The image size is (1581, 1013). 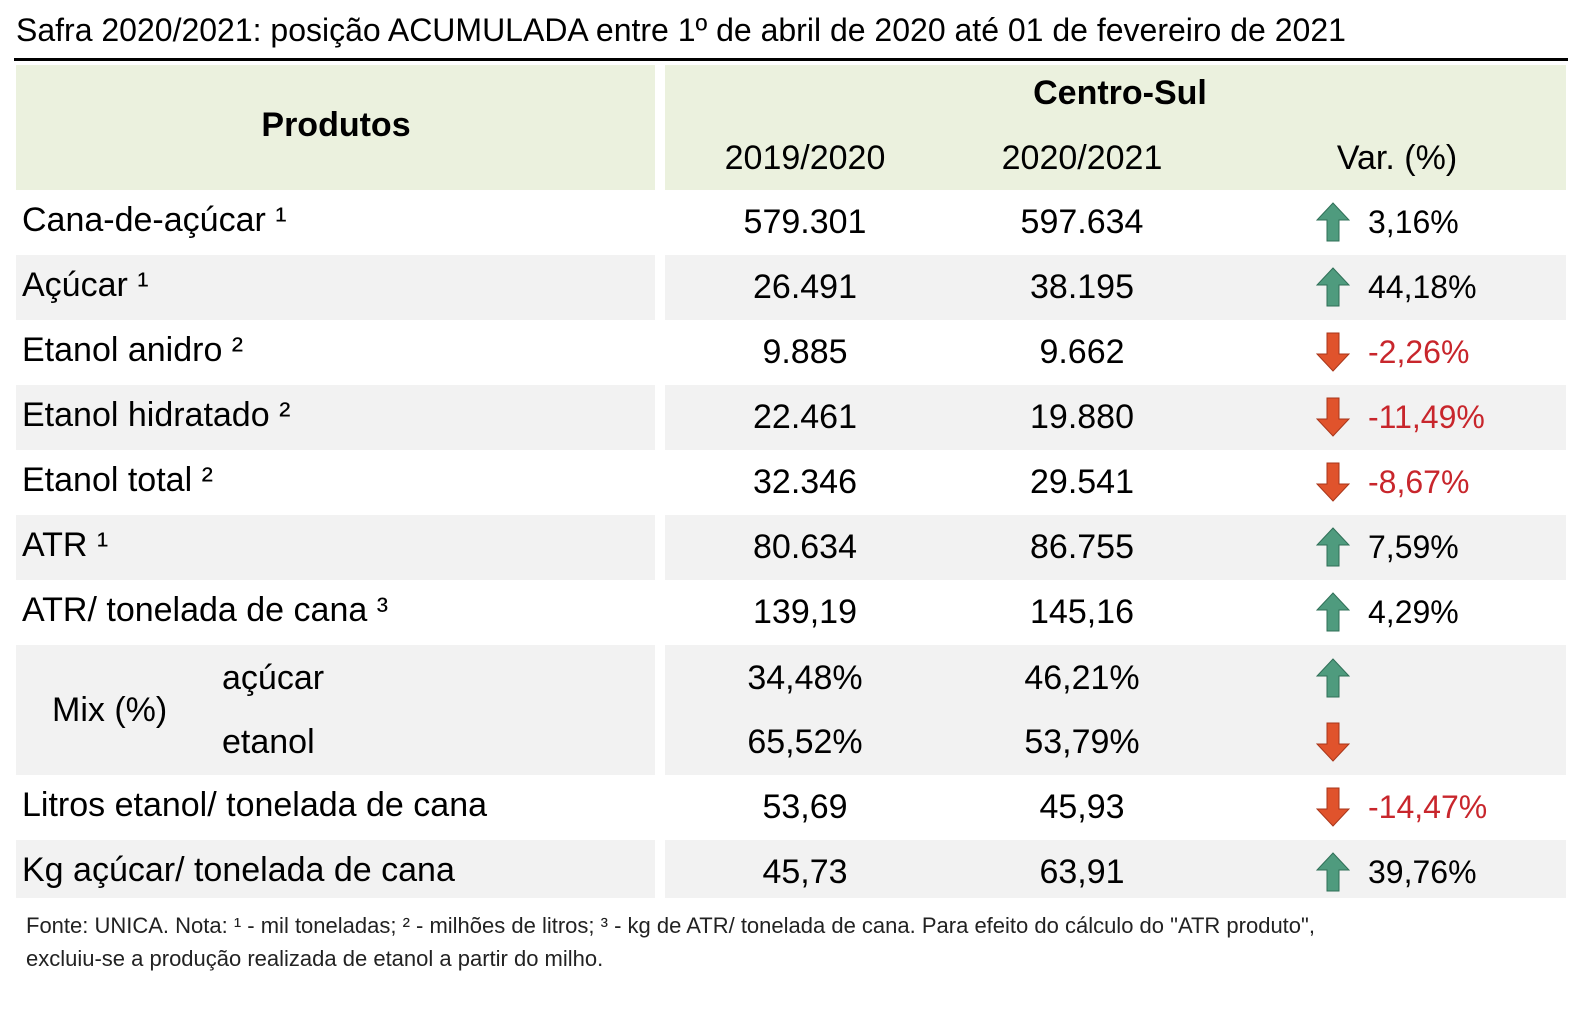 I want to click on row-label: ATR/ tonelada de cana ³, so click(x=205, y=610).